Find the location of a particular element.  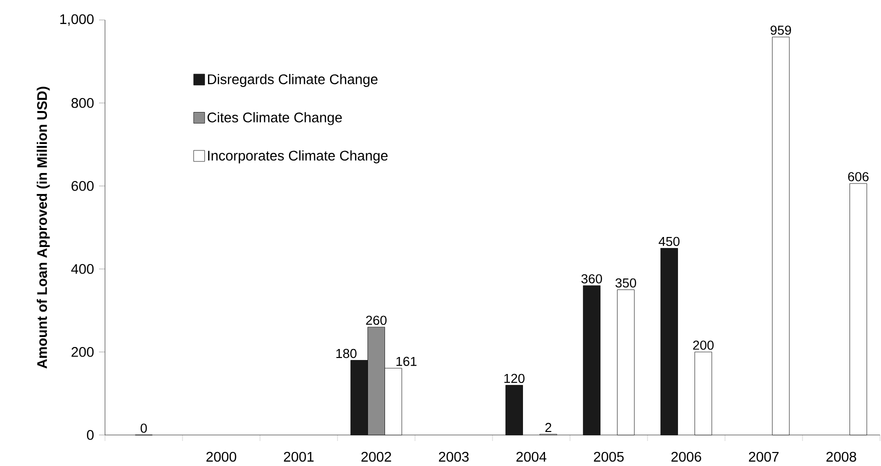

data-label: 120 is located at coordinates (514, 378).